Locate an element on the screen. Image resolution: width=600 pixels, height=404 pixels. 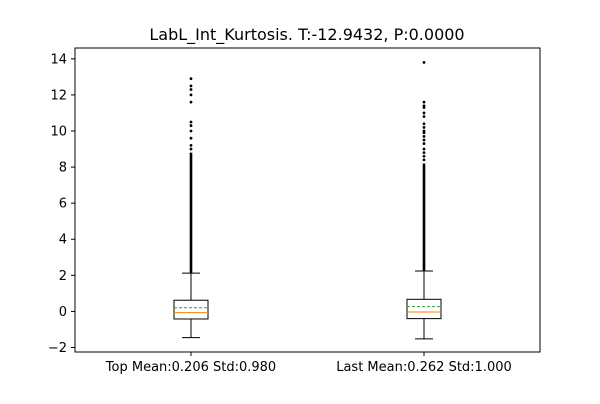
x-tick-label: Last Mean:0.262 Std:1.000 is located at coordinates (424, 367).